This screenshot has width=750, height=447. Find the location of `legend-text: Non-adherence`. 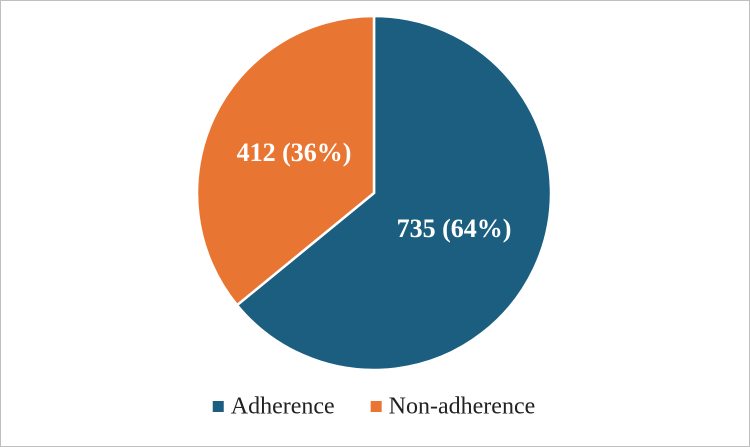

legend-text: Non-adherence is located at coordinates (462, 407).